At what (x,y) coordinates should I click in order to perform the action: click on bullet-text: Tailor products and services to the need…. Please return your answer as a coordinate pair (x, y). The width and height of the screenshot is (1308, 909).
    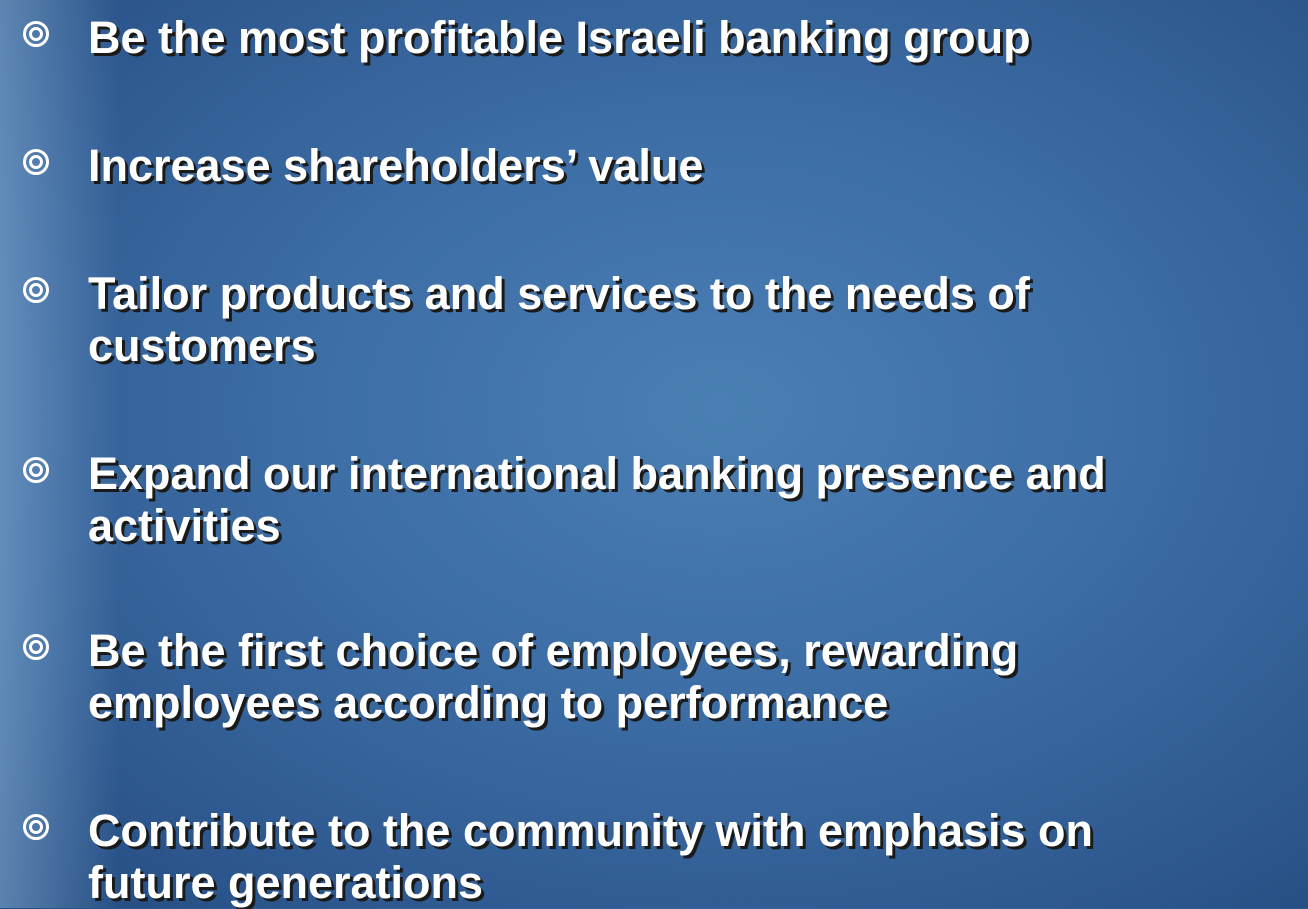
    Looking at the image, I should click on (559, 293).